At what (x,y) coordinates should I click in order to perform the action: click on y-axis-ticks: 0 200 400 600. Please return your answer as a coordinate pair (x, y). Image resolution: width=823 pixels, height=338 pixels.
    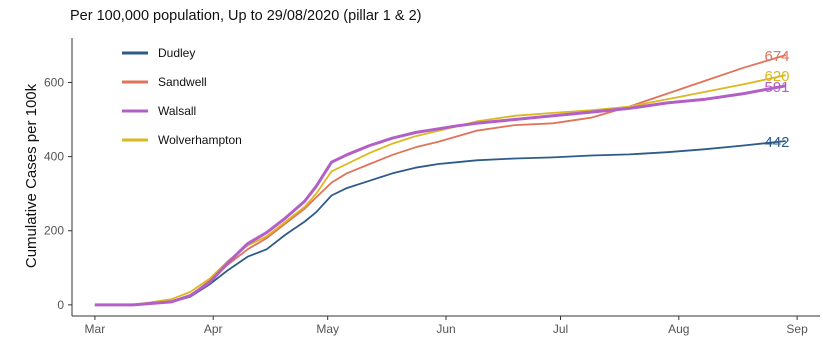
    Looking at the image, I should click on (58, 193).